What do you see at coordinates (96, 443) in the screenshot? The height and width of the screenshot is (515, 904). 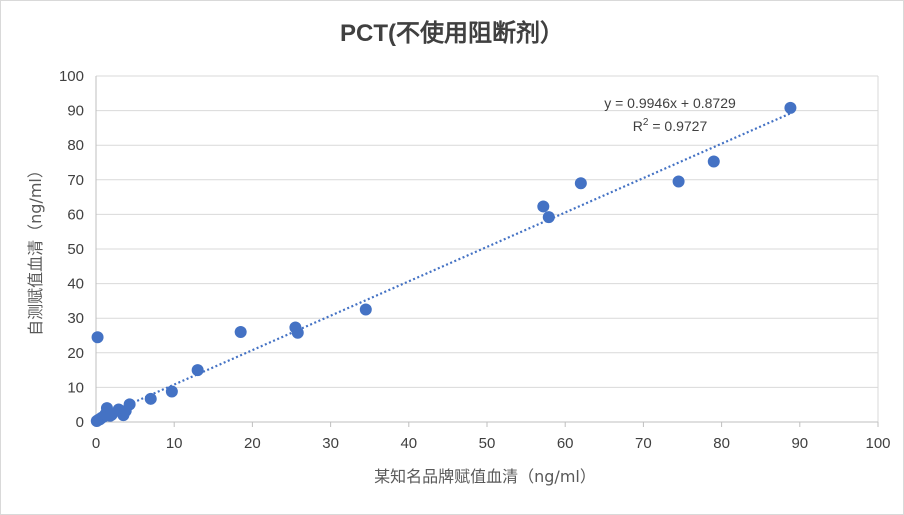 I see `x-tick-label: 0` at bounding box center [96, 443].